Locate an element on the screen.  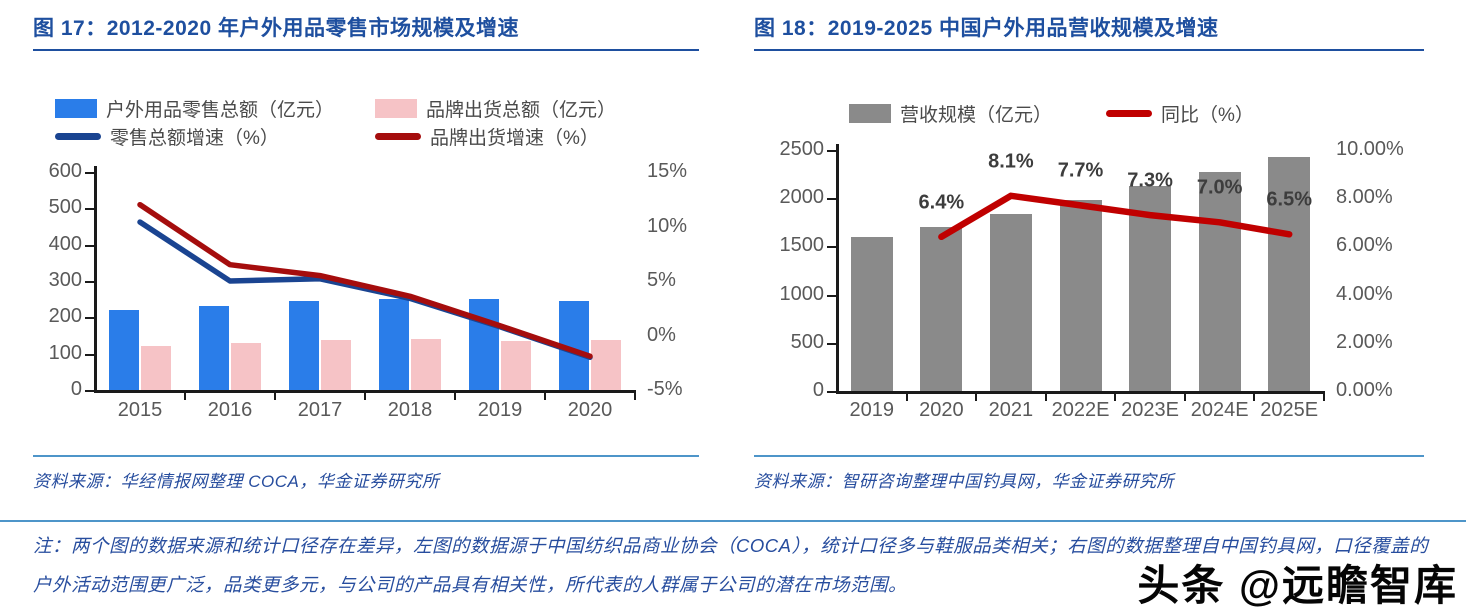
data-label: 7.7% is located at coordinates (1080, 170).